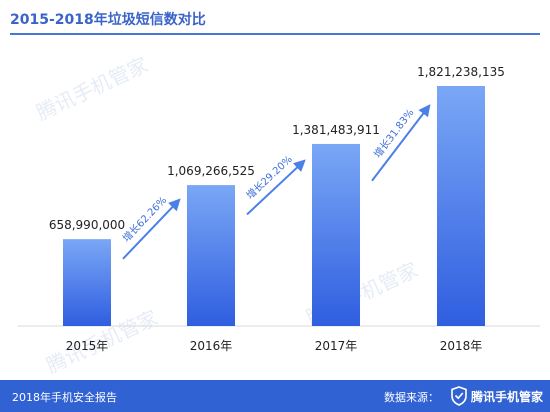 This screenshot has height=412, width=550. What do you see at coordinates (108, 20) in the screenshot?
I see `chart-title: 2015-2018年垃圾短信数对比` at bounding box center [108, 20].